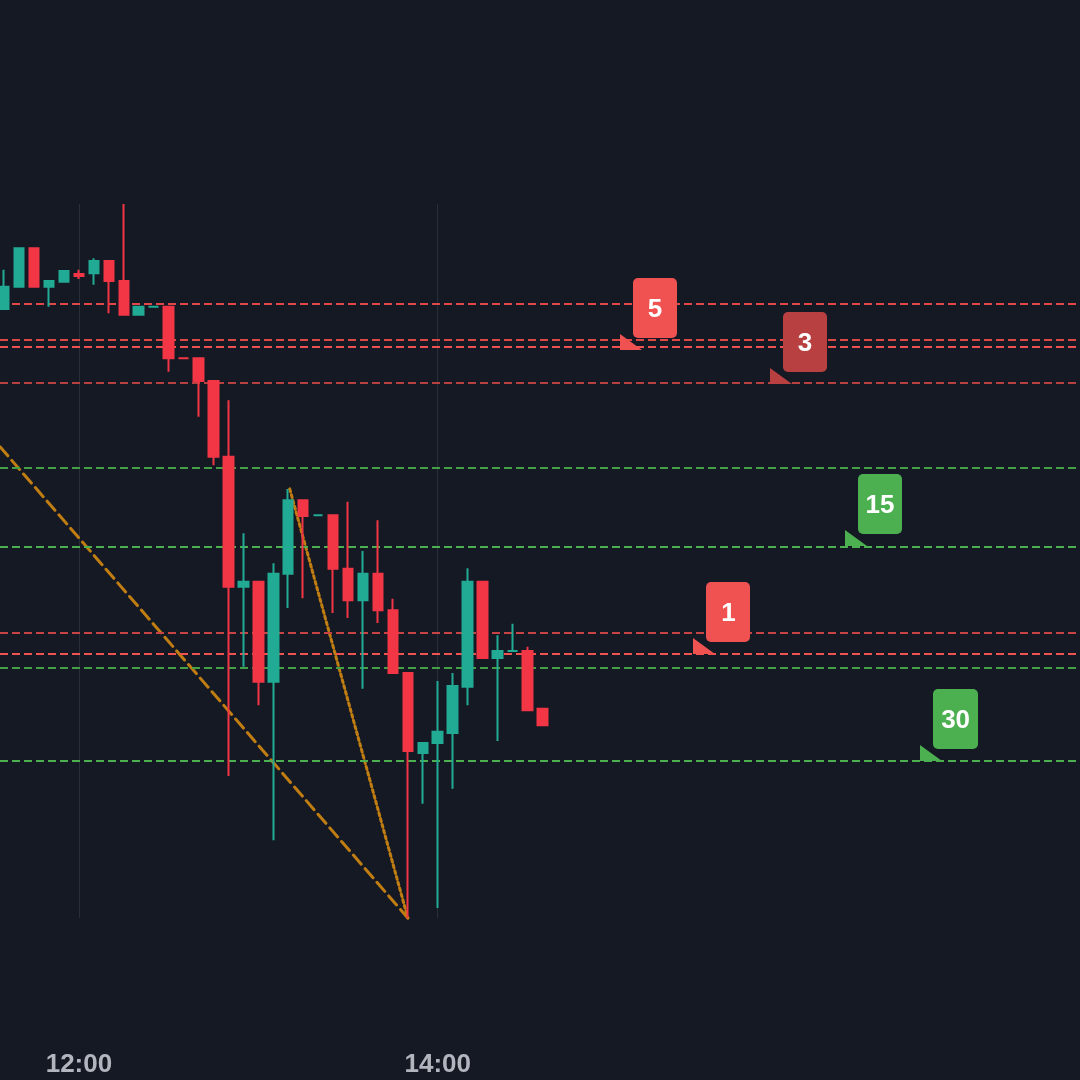  Describe the element at coordinates (79, 1063) in the screenshot. I see `x-tick-label: 12:00` at that location.